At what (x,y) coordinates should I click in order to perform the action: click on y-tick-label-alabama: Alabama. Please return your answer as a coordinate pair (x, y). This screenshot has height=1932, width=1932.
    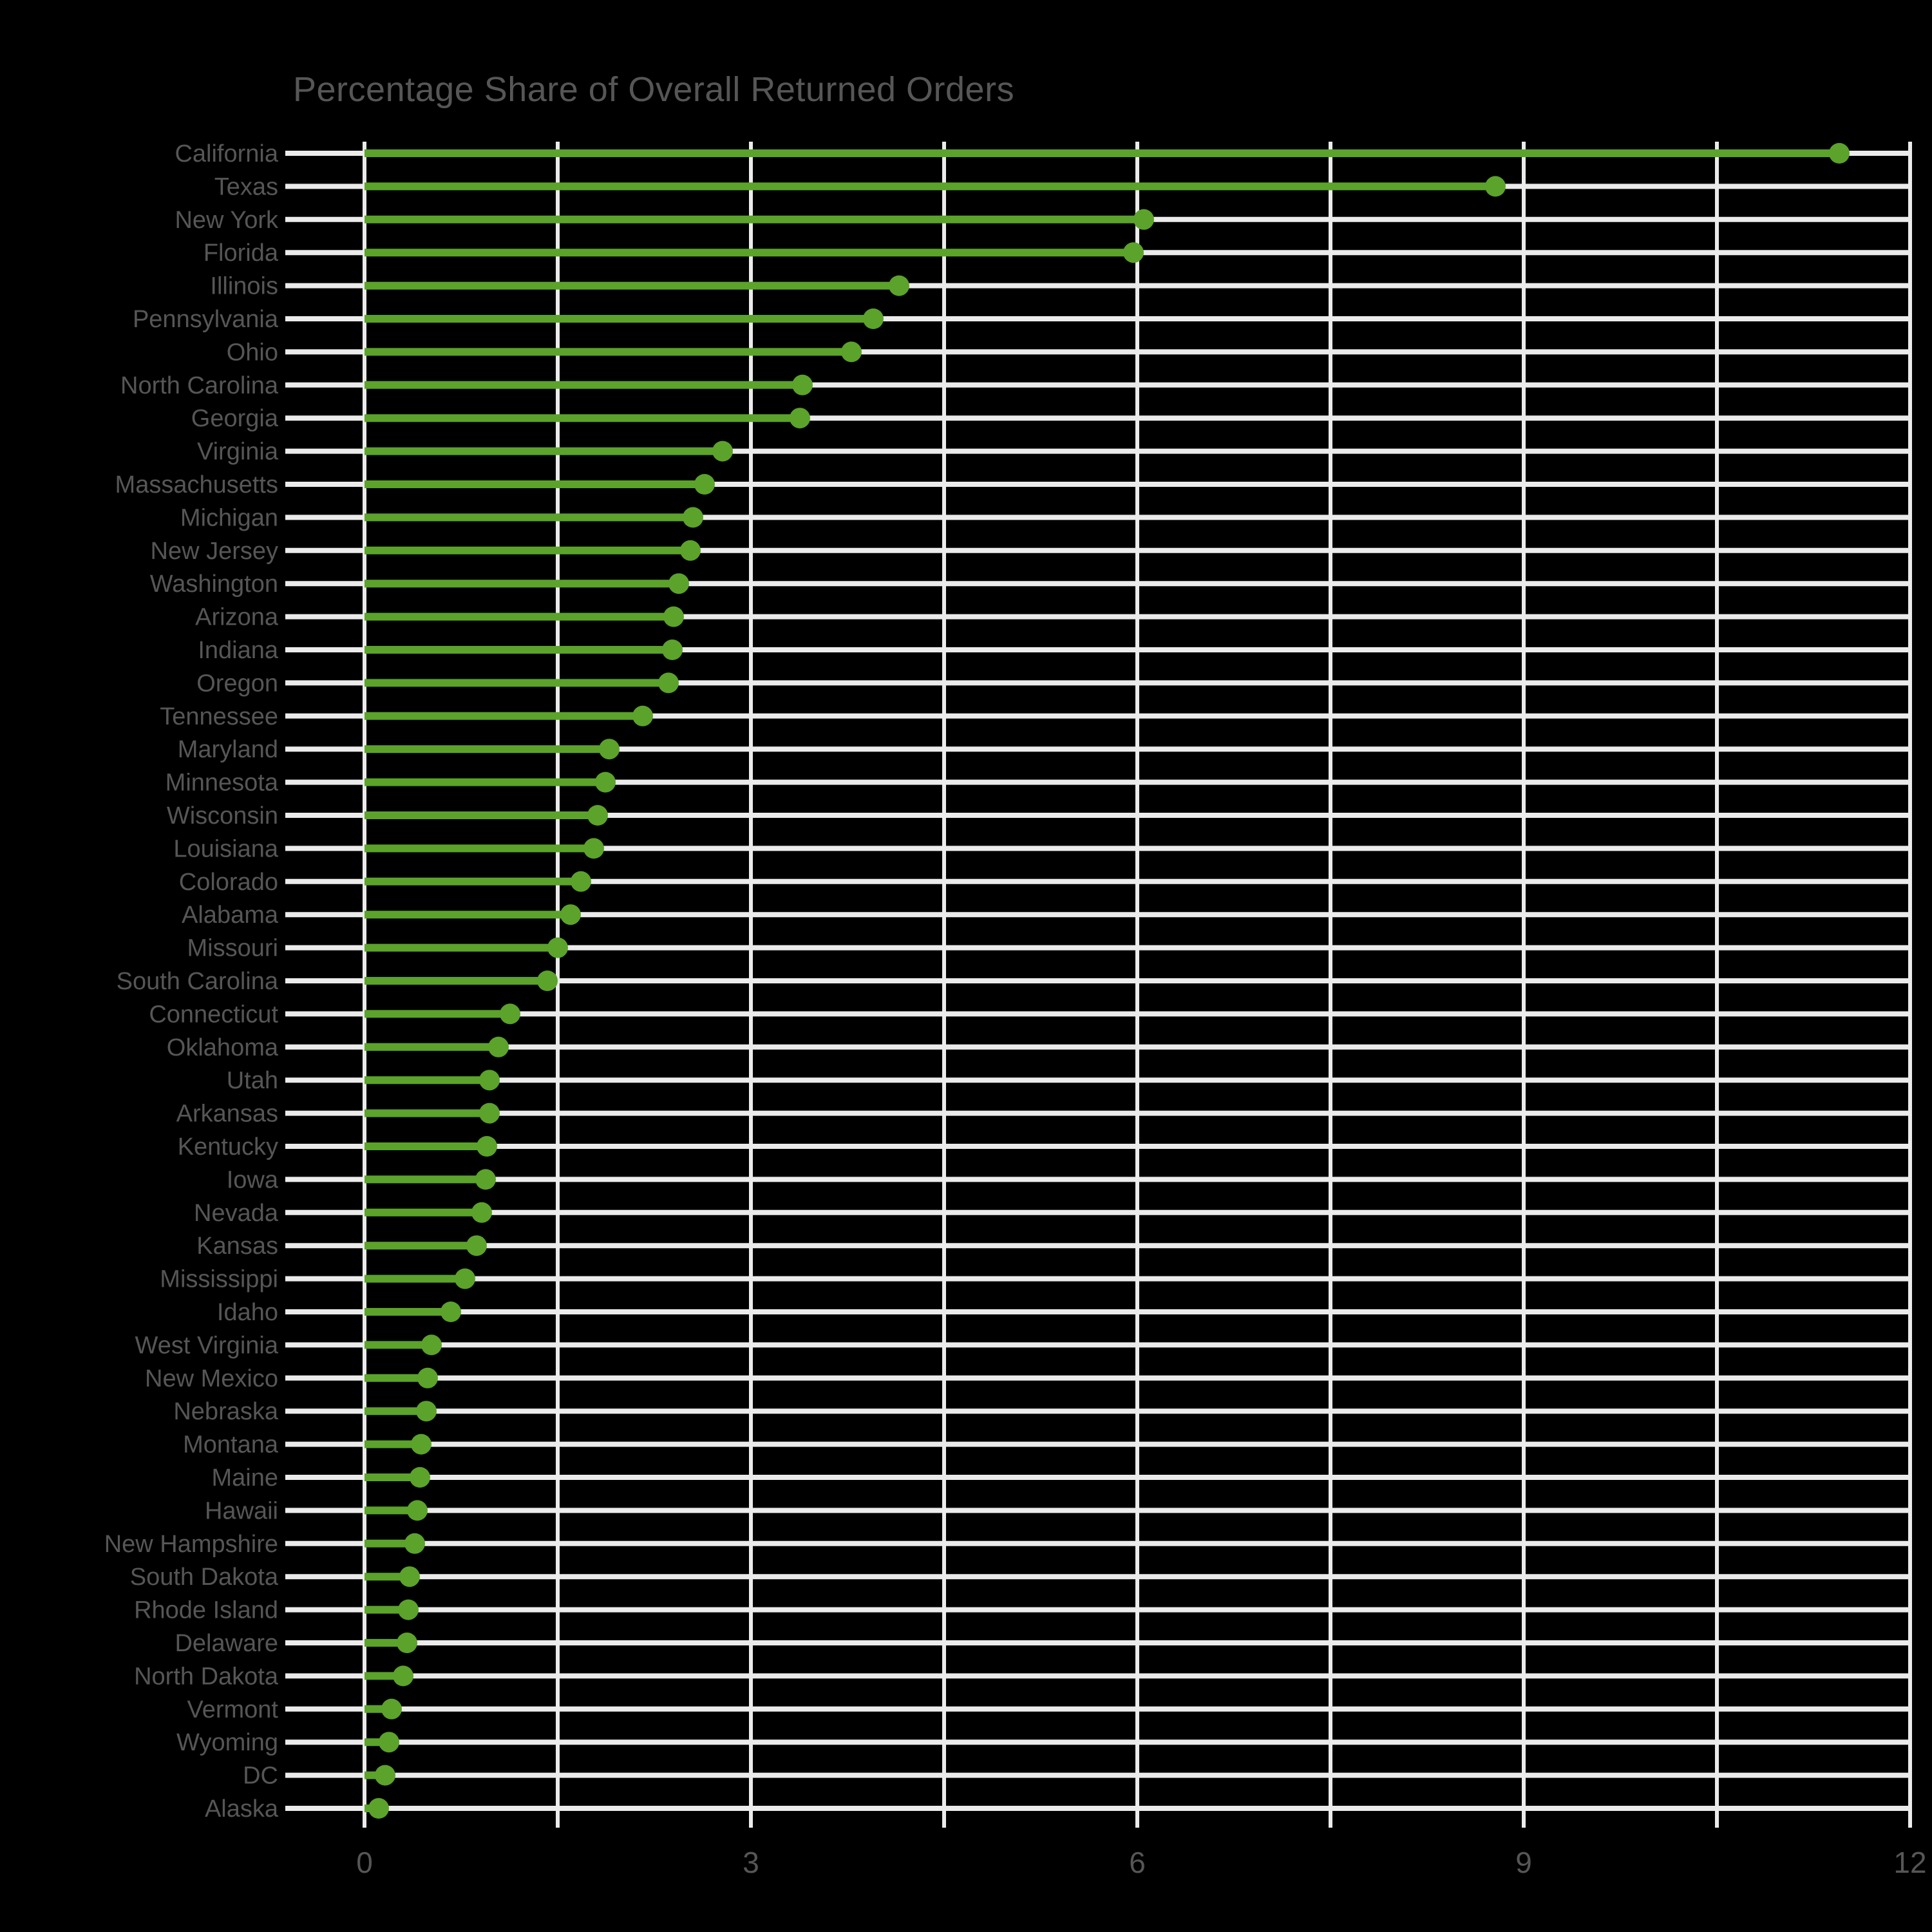
    Looking at the image, I should click on (231, 915).